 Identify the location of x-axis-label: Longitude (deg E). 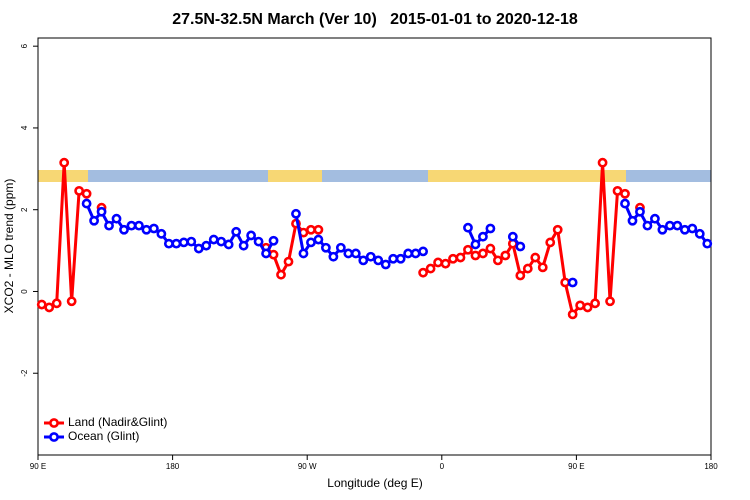
(374, 483).